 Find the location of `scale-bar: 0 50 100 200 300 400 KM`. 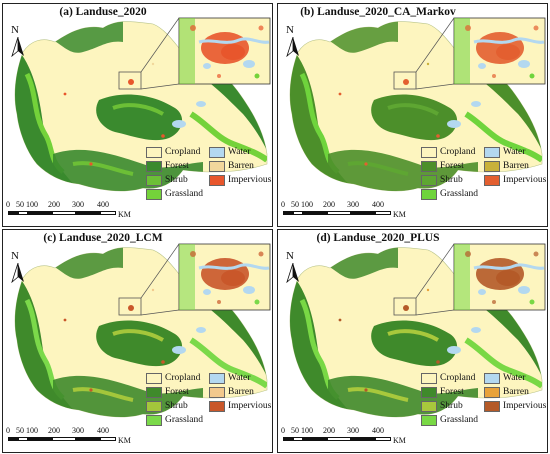

scale-bar: 0 50 100 200 300 400 KM is located at coordinates (351, 438).